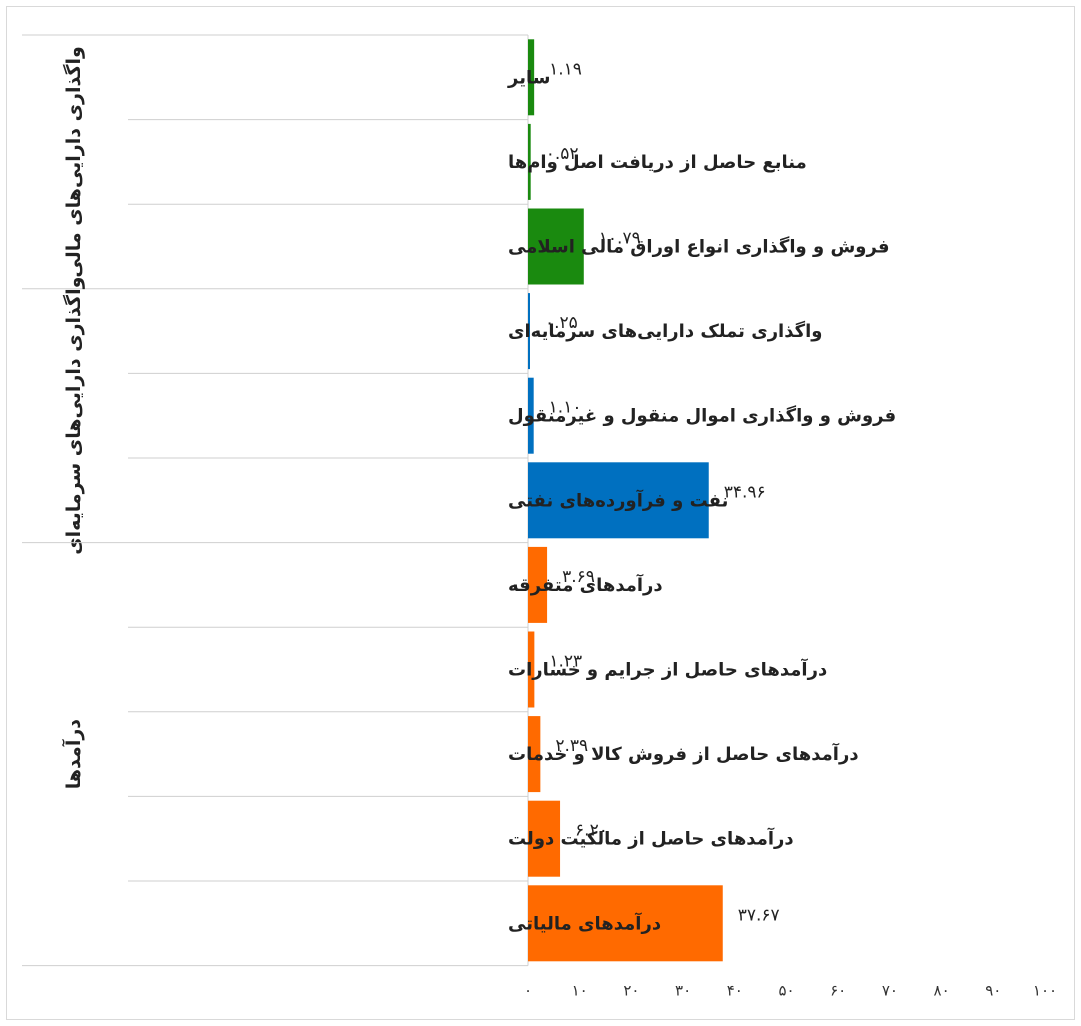 The height and width of the screenshot is (1026, 1081). I want to click on x-tick-label: ۱۰۰, so click(1045, 991).